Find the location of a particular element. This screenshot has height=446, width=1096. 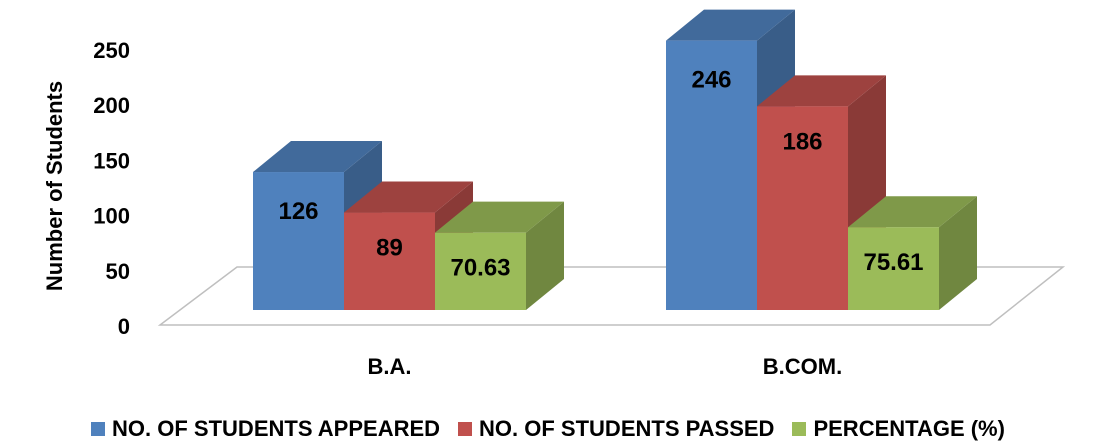

chart-floor-plane is located at coordinates (611, 296).